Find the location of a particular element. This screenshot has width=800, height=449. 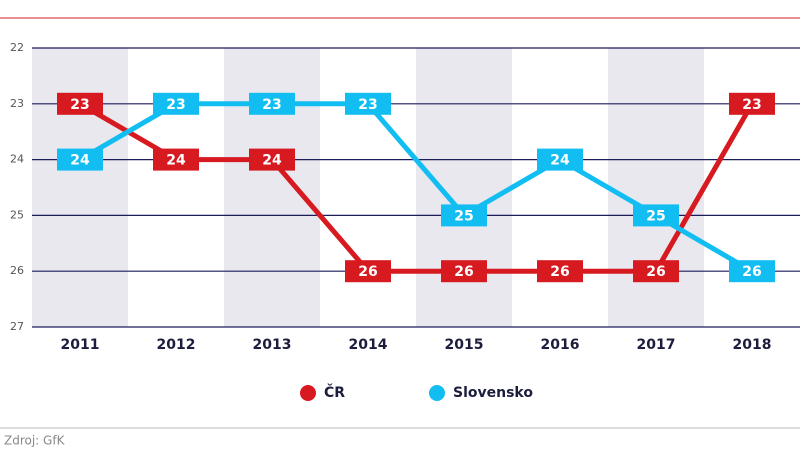

legend-label: Slovensko is located at coordinates (493, 393).